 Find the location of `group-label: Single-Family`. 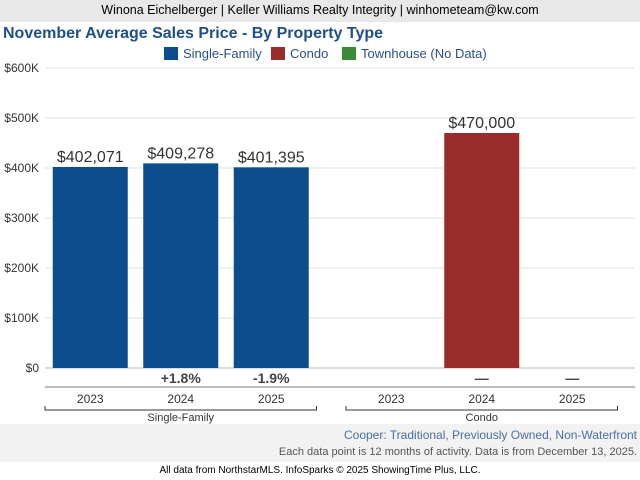

group-label: Single-Family is located at coordinates (180, 418).